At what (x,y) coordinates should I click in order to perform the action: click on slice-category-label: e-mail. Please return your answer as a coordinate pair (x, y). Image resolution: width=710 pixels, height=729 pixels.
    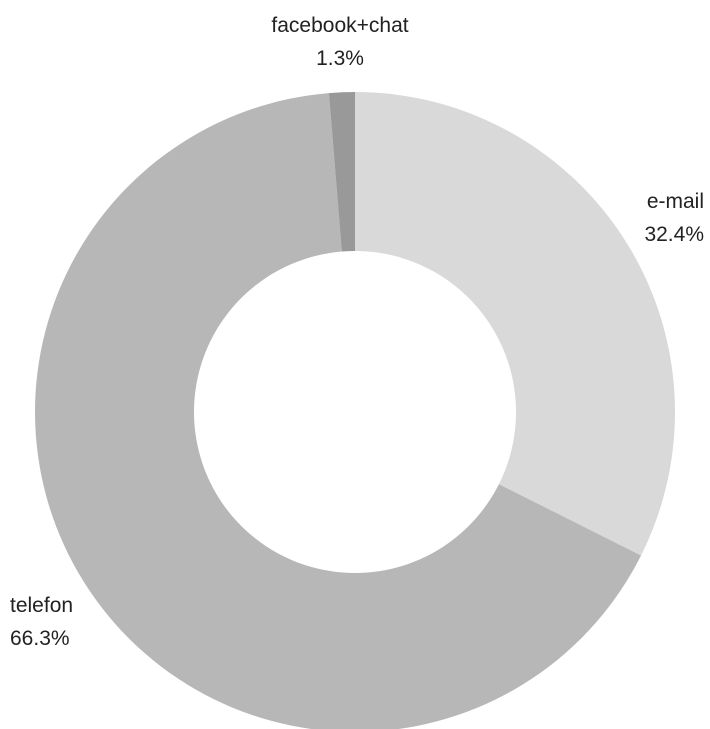
    Looking at the image, I should click on (675, 201).